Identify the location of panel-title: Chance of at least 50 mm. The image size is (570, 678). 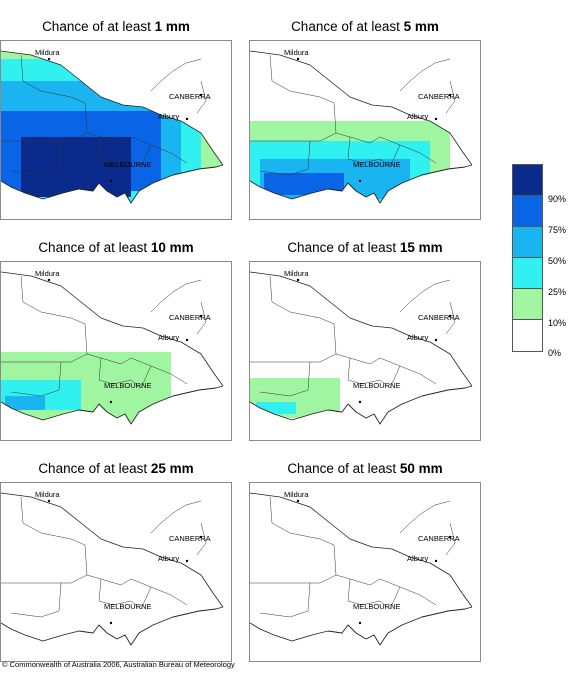
(365, 468).